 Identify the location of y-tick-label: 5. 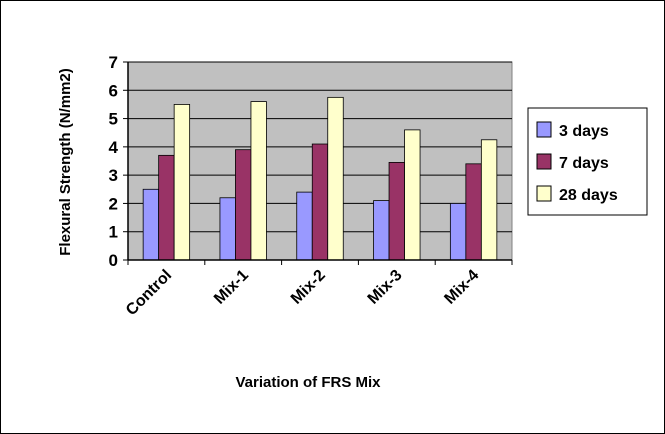
(113, 119).